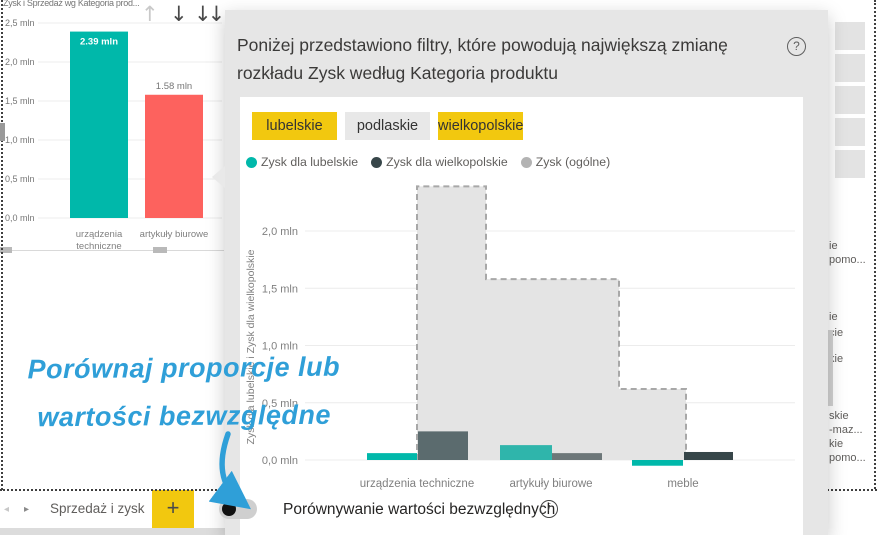  I want to click on clipped-label-fragment: skie, so click(839, 416).